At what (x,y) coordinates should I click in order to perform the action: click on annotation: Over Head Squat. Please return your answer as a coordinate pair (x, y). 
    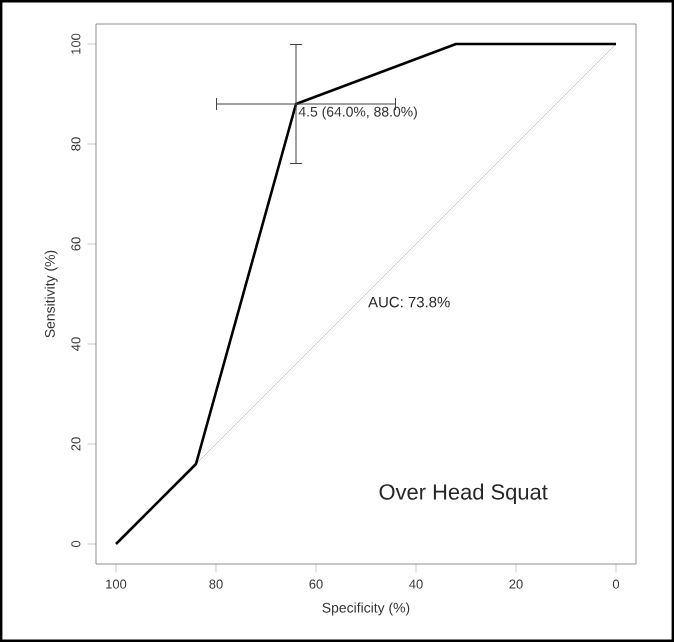
    Looking at the image, I should click on (463, 493).